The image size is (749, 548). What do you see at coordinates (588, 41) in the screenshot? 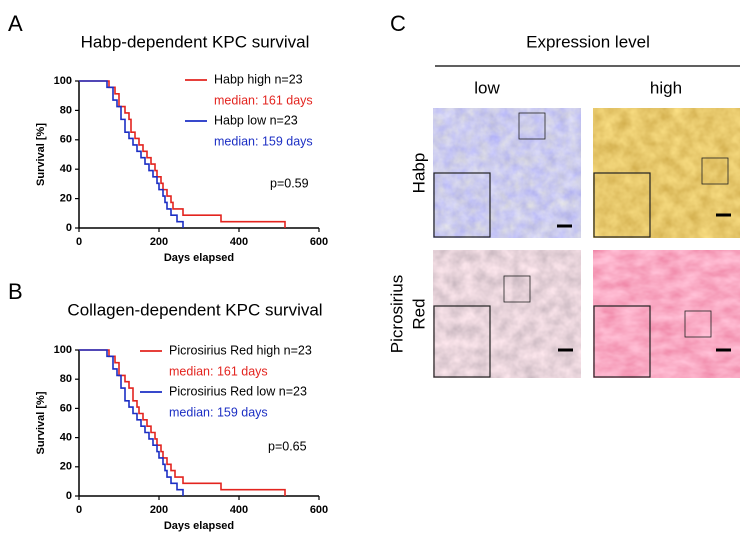
I see `panel-title: Expression level` at bounding box center [588, 41].